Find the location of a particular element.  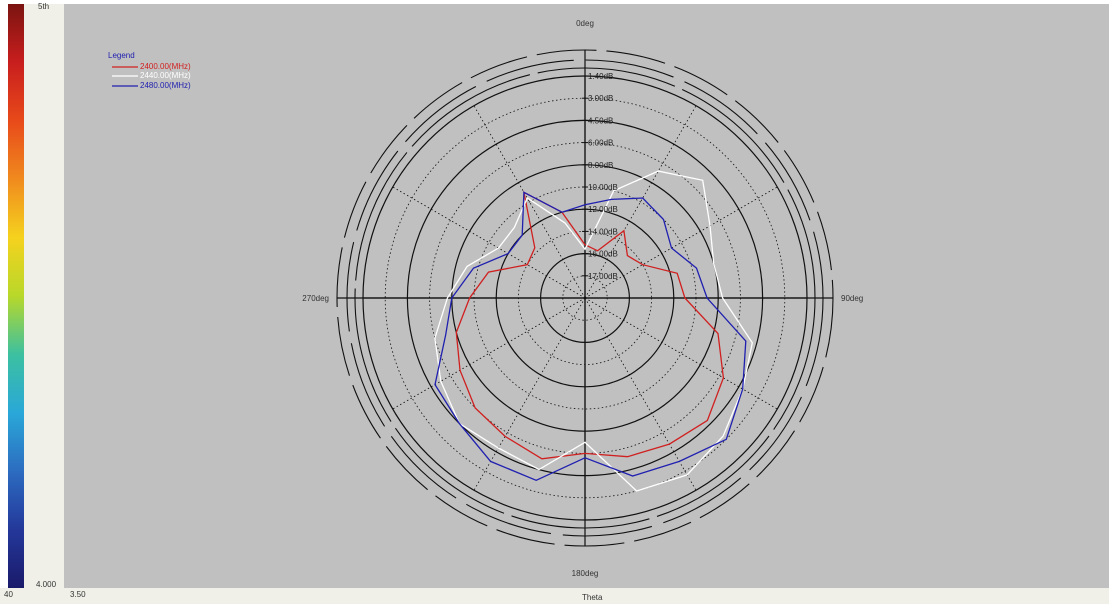

legend-entry: 2400.00(MHz) is located at coordinates (151, 66).